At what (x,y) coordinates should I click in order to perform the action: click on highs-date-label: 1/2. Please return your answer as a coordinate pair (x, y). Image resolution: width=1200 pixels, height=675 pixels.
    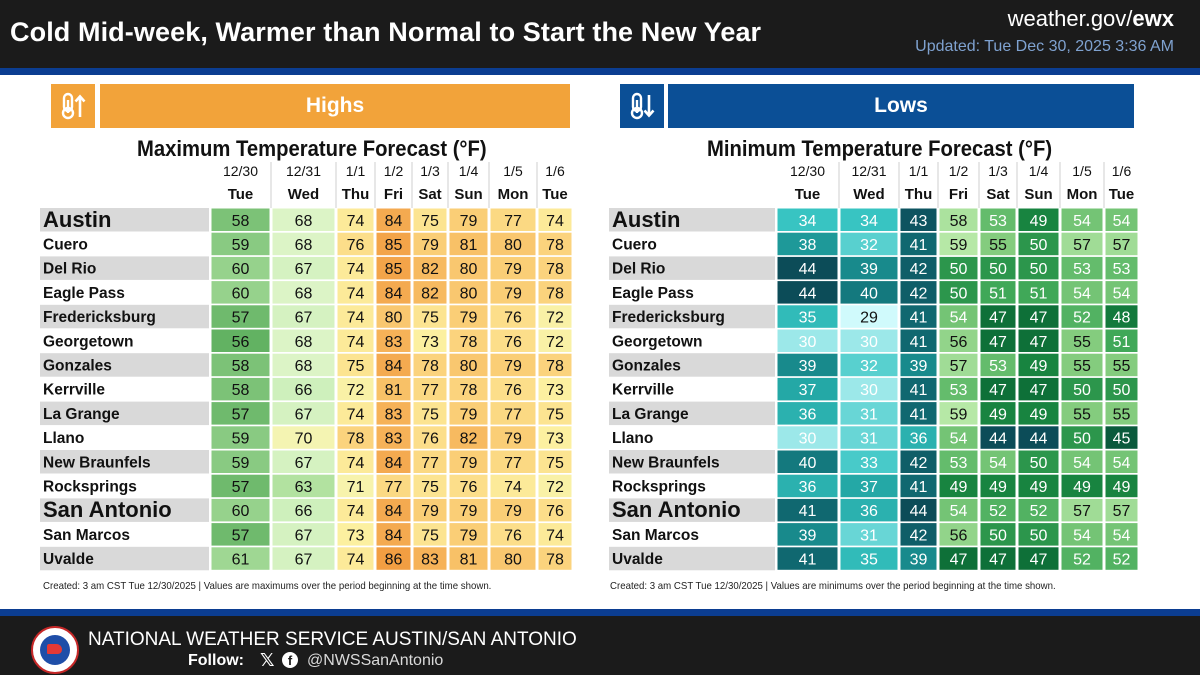
    Looking at the image, I should click on (394, 171).